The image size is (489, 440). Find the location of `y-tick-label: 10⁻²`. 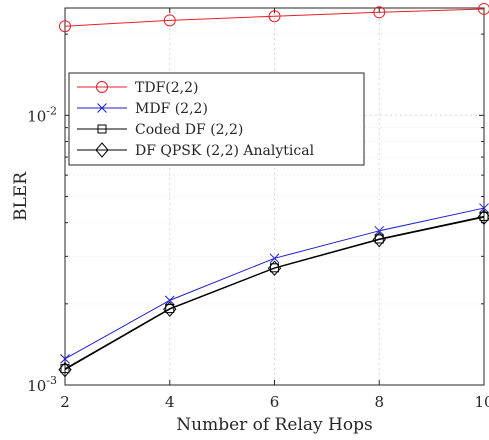

y-tick-label: 10⁻² is located at coordinates (42, 114).